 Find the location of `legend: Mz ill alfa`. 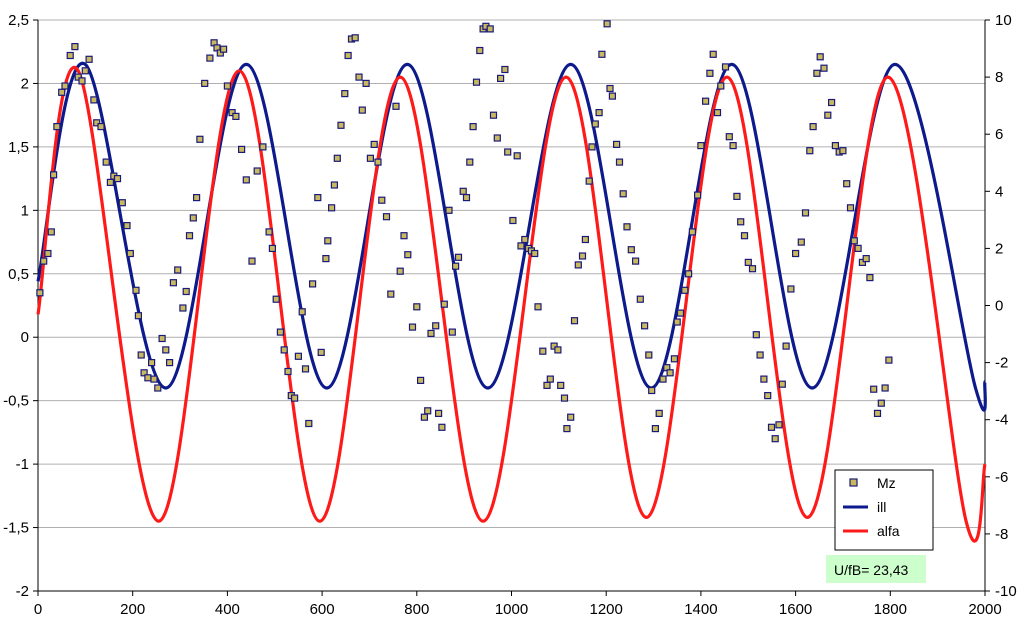

legend: Mz ill alfa is located at coordinates (884, 510).